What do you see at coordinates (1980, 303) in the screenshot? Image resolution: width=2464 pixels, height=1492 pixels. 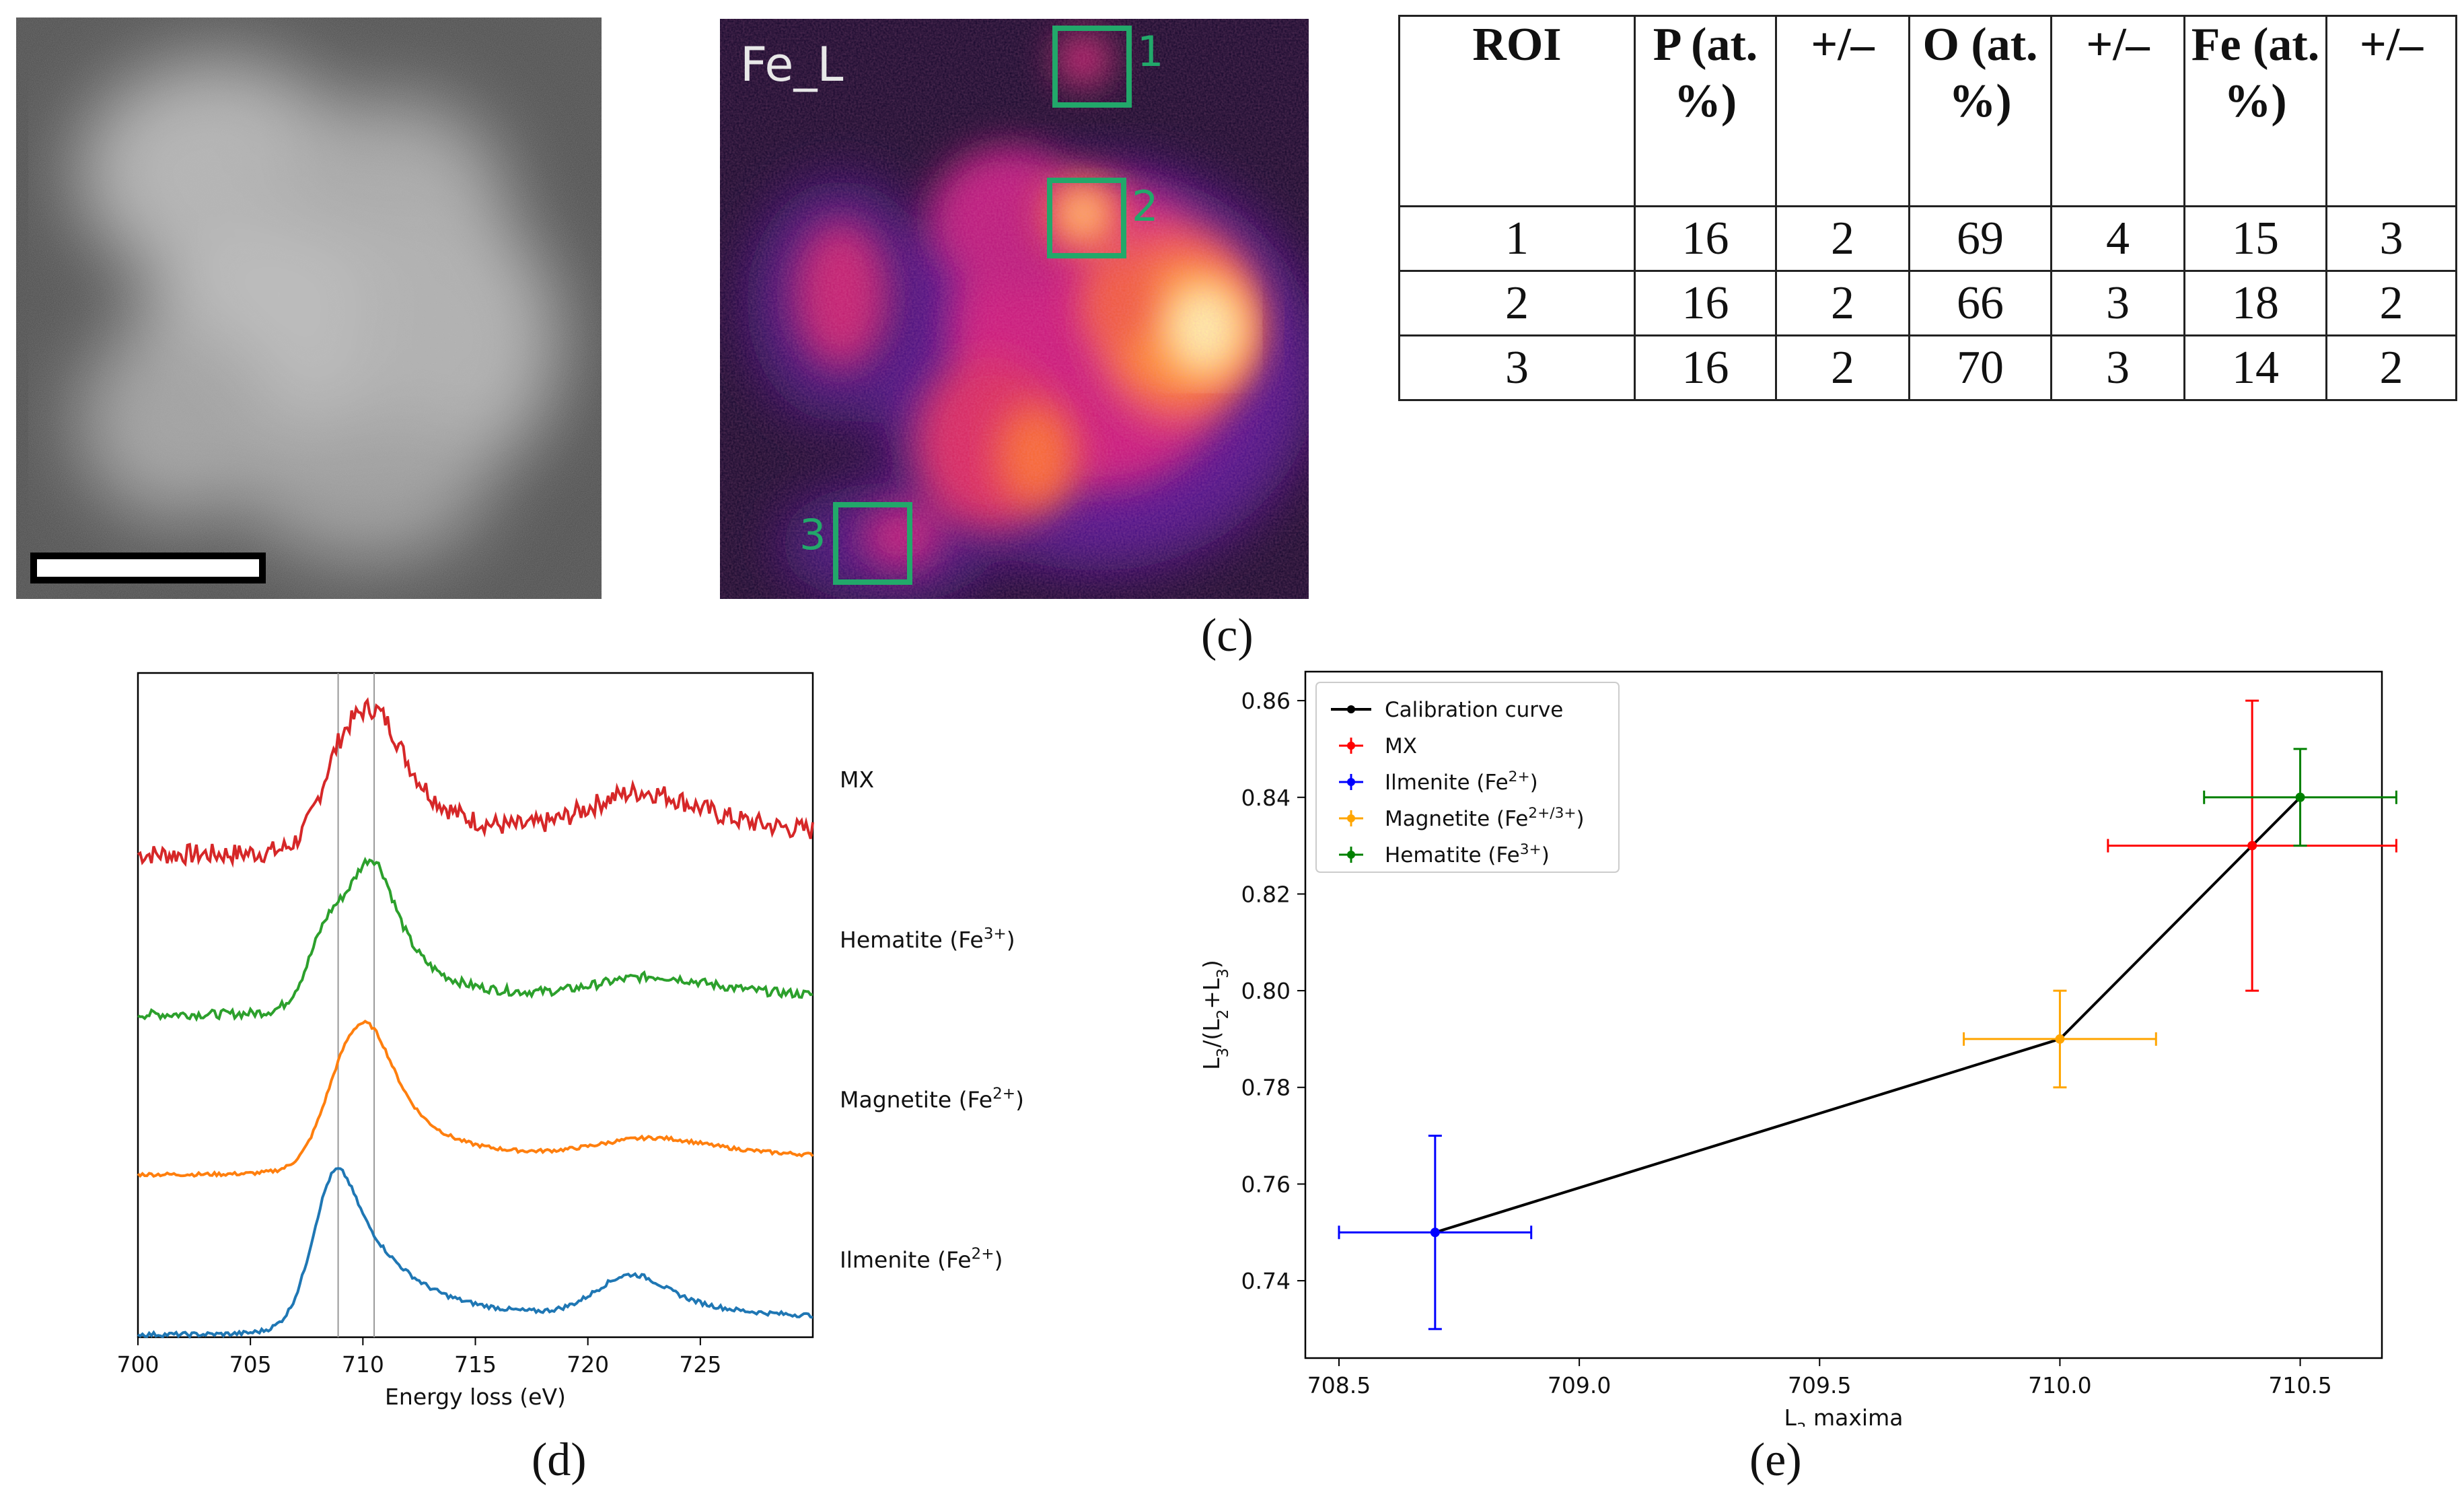 I see `table-cell: 66` at bounding box center [1980, 303].